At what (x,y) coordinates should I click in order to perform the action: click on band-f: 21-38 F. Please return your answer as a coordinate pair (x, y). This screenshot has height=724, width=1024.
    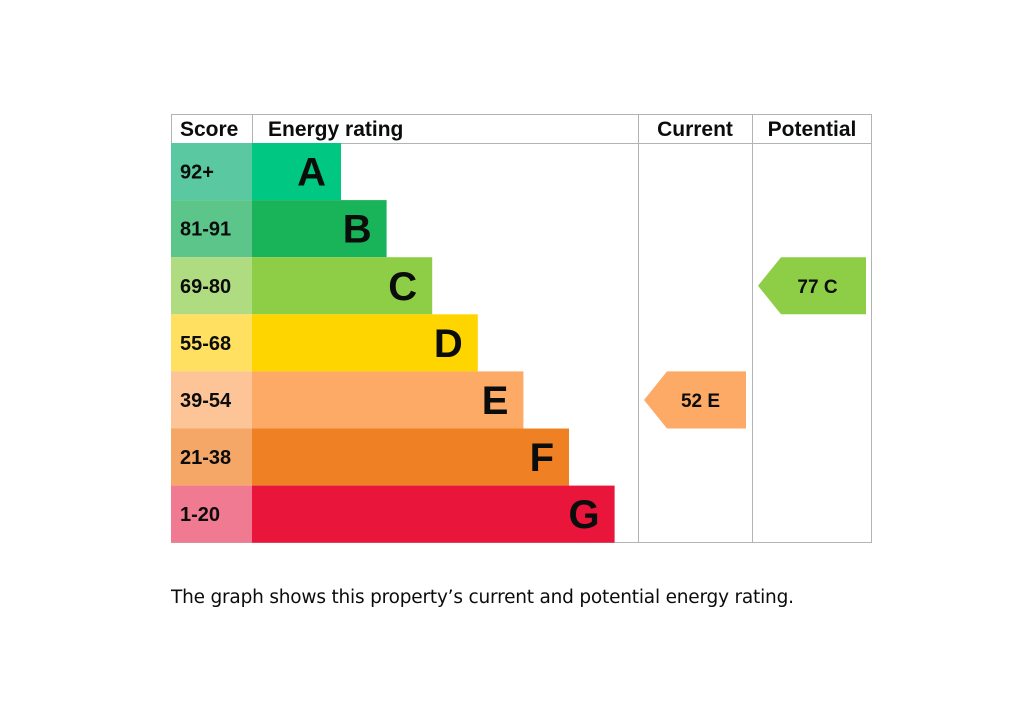
    Looking at the image, I should click on (370, 457).